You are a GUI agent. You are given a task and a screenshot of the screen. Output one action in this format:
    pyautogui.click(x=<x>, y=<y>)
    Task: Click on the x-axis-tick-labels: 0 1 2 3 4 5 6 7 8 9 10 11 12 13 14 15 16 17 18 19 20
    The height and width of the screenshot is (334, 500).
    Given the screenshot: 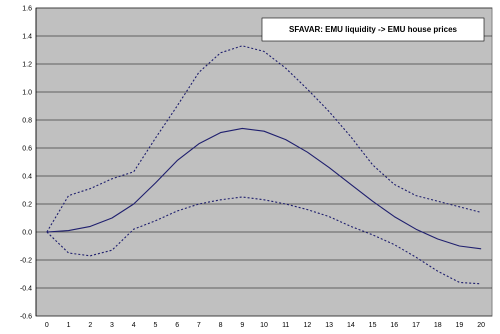 What is the action you would take?
    pyautogui.click(x=265, y=325)
    